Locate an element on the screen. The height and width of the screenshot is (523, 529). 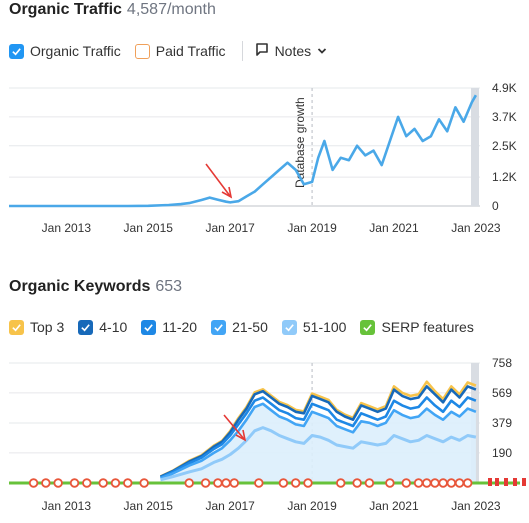
traffic-legend: Organic Traffic Paid Traffic Notes is located at coordinates (168, 51).